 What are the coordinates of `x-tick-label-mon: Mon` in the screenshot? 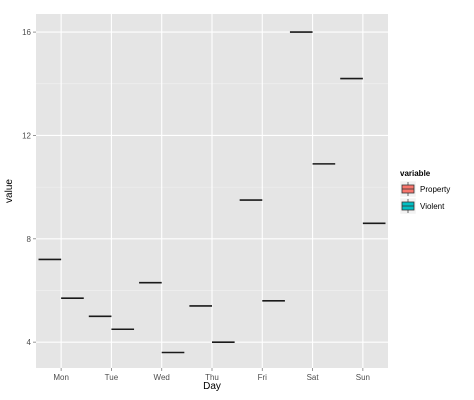 It's located at (61, 377).